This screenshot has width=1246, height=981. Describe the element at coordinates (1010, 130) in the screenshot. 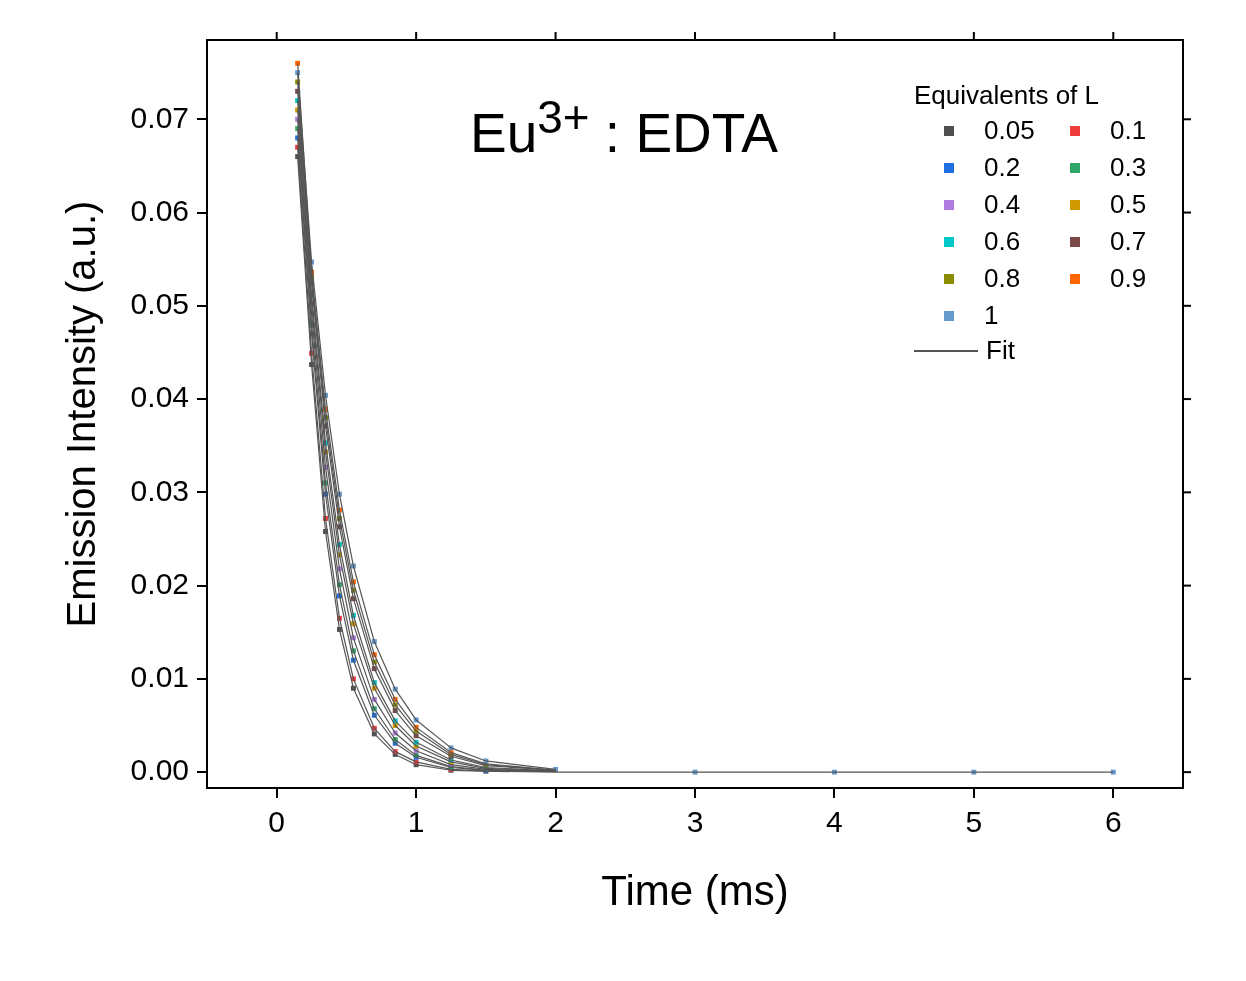

I see `legend-label: 0.05` at that location.